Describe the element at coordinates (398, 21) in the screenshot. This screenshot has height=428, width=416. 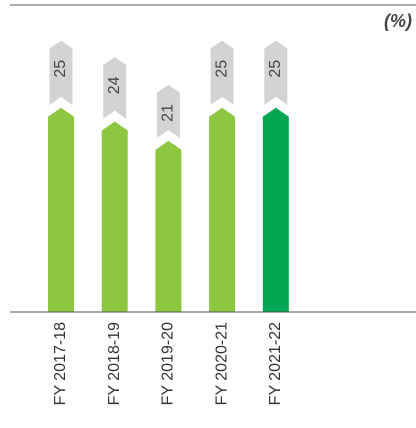
I see `chart-title: (%)` at that location.